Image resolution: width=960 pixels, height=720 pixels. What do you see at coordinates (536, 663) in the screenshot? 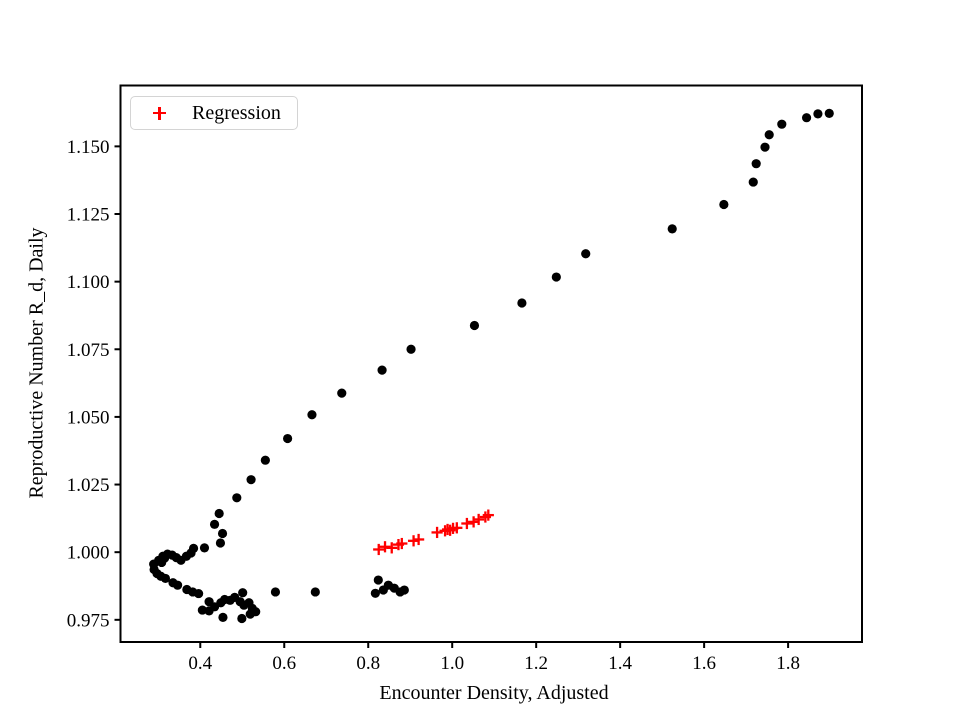
I see `x-tick-label: 1.2` at bounding box center [536, 663].